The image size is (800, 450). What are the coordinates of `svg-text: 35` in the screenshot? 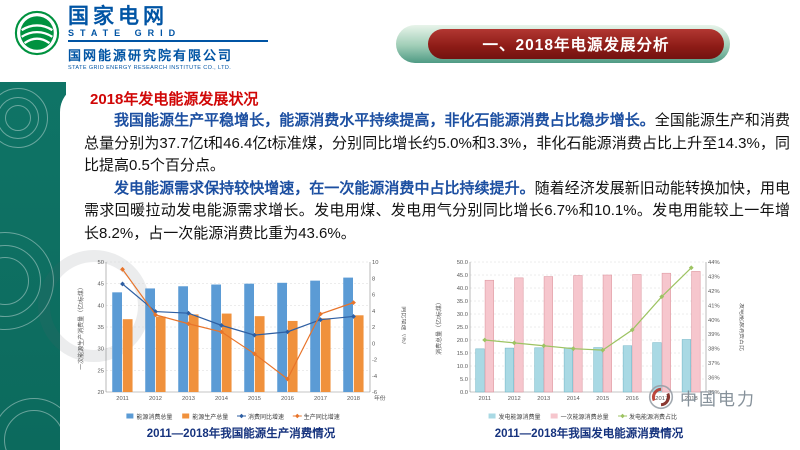 It's located at (101, 328).